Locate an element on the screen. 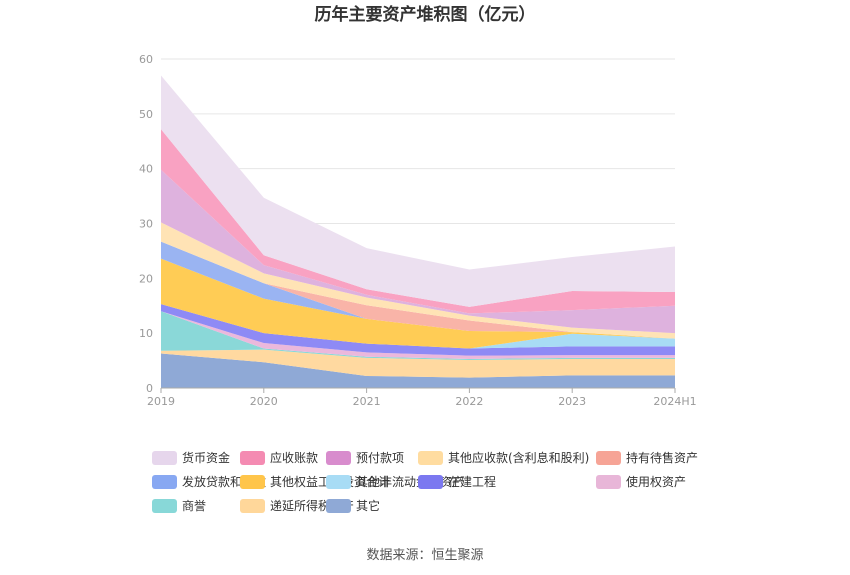  y-tick-label: 30 is located at coordinates (146, 224).